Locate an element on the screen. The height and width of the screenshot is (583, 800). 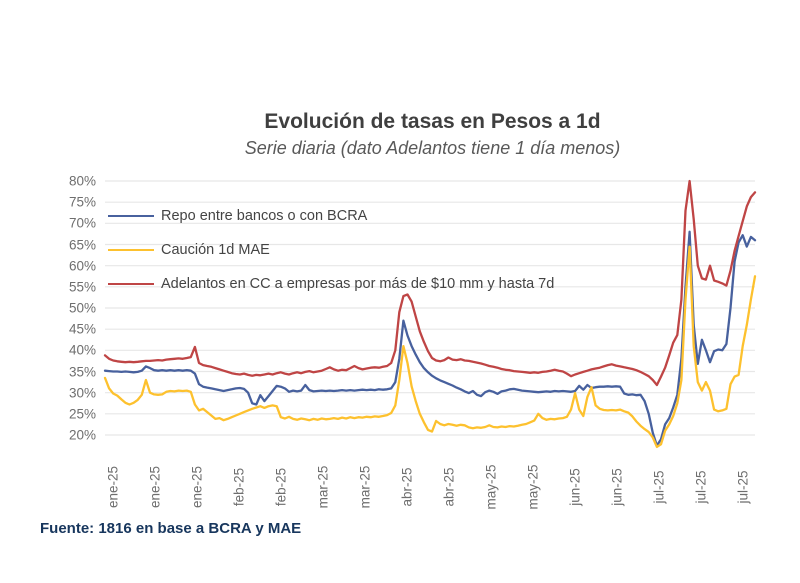
y-tick-label: 65% is located at coordinates (82, 244).